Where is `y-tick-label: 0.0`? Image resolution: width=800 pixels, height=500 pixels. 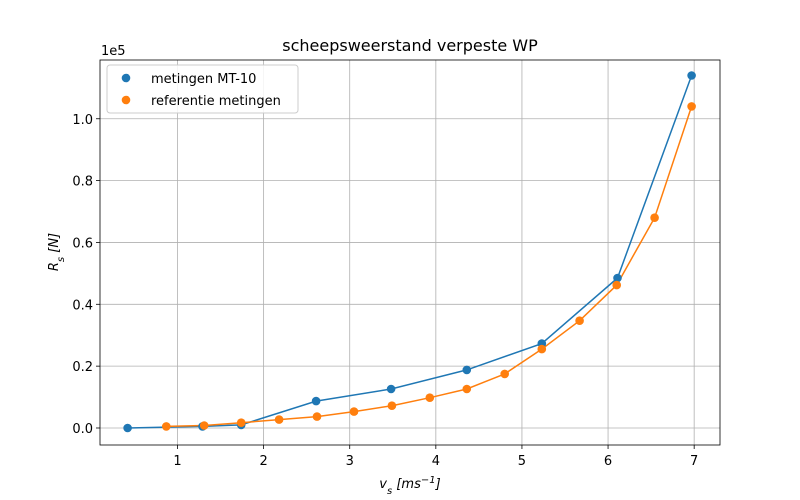
y-tick-label: 0.0 is located at coordinates (82, 429).